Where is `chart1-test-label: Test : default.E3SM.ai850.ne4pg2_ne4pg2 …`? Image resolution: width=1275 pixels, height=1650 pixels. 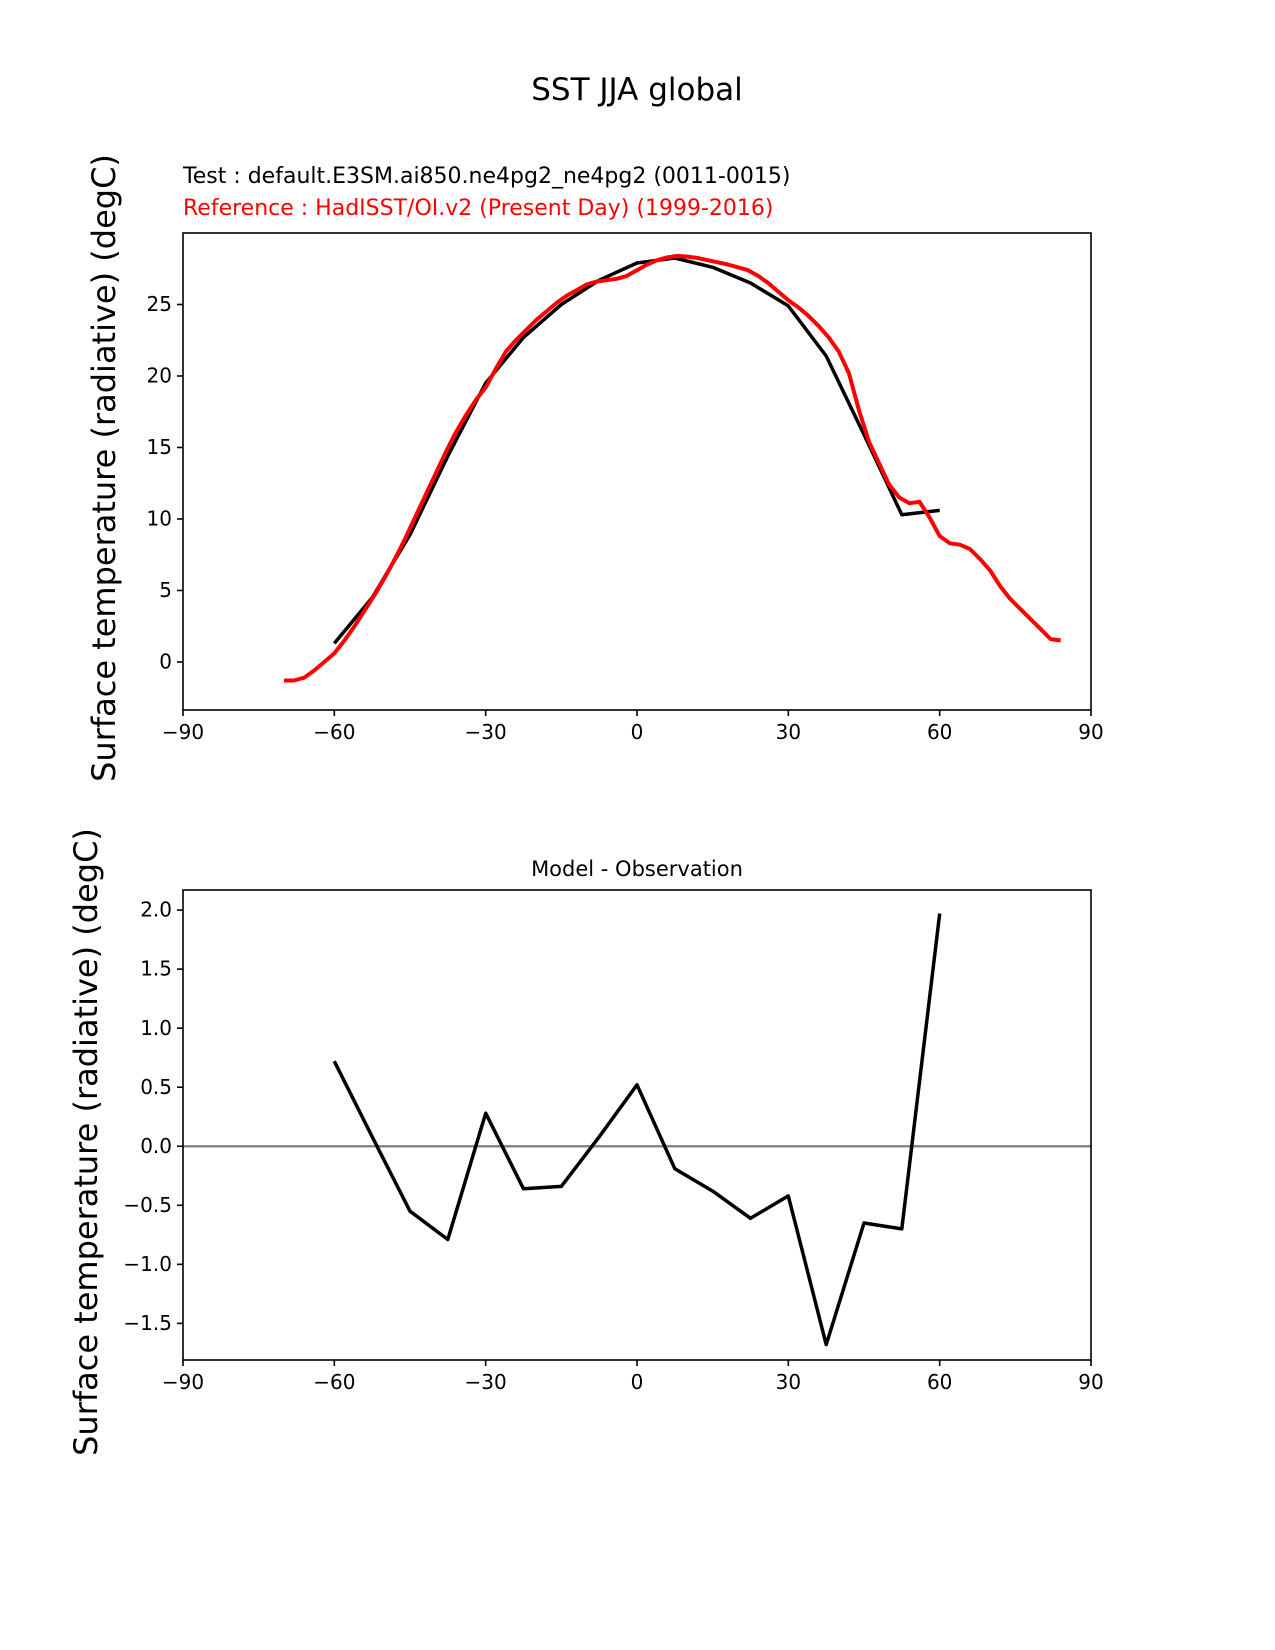
chart1-test-label: Test : default.E3SM.ai850.ne4pg2_ne4pg2 … is located at coordinates (487, 176).